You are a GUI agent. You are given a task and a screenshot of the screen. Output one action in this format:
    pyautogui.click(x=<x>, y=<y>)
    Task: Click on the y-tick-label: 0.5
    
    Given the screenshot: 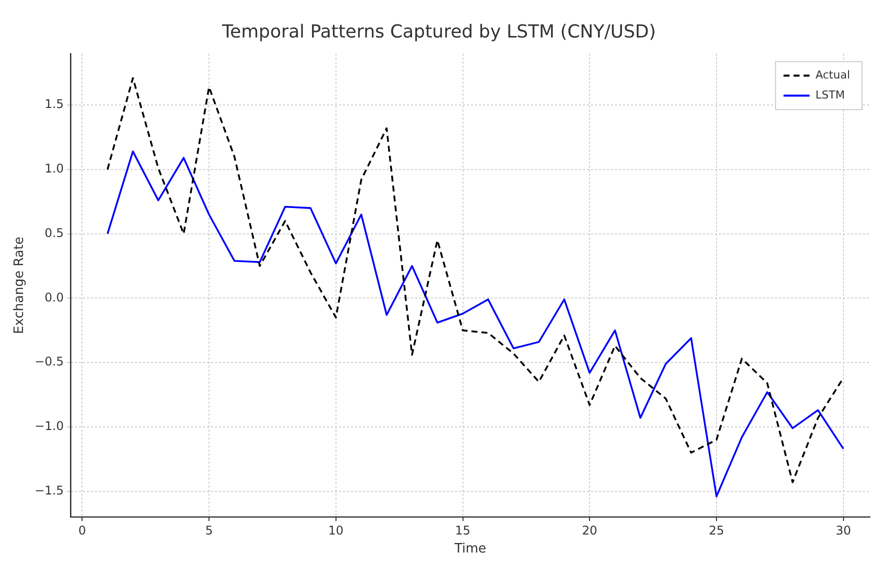 What is the action you would take?
    pyautogui.click(x=54, y=233)
    